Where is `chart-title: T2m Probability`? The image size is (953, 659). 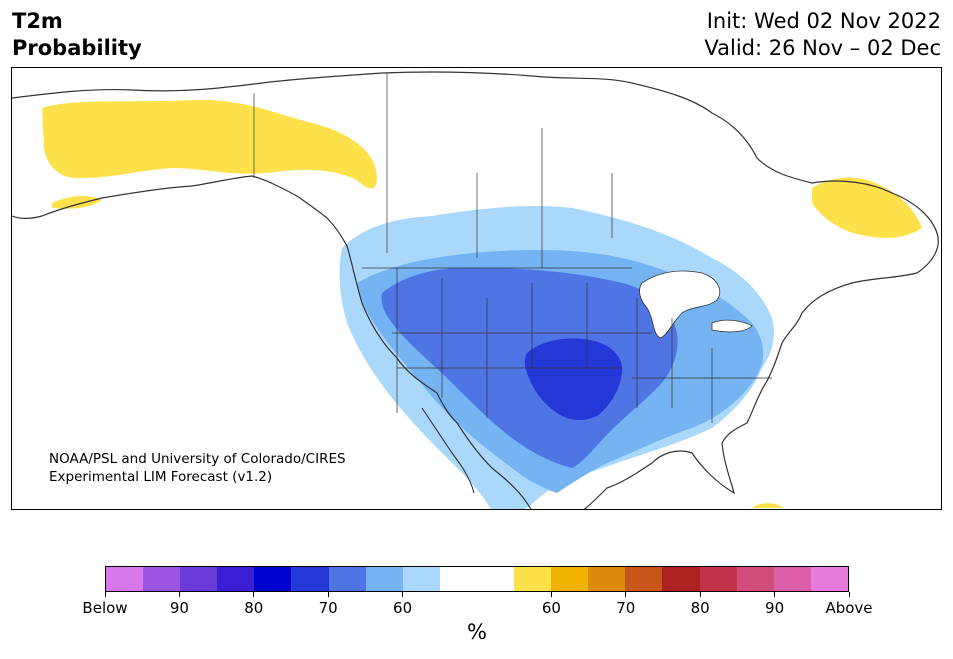 chart-title: T2m Probability is located at coordinates (77, 35).